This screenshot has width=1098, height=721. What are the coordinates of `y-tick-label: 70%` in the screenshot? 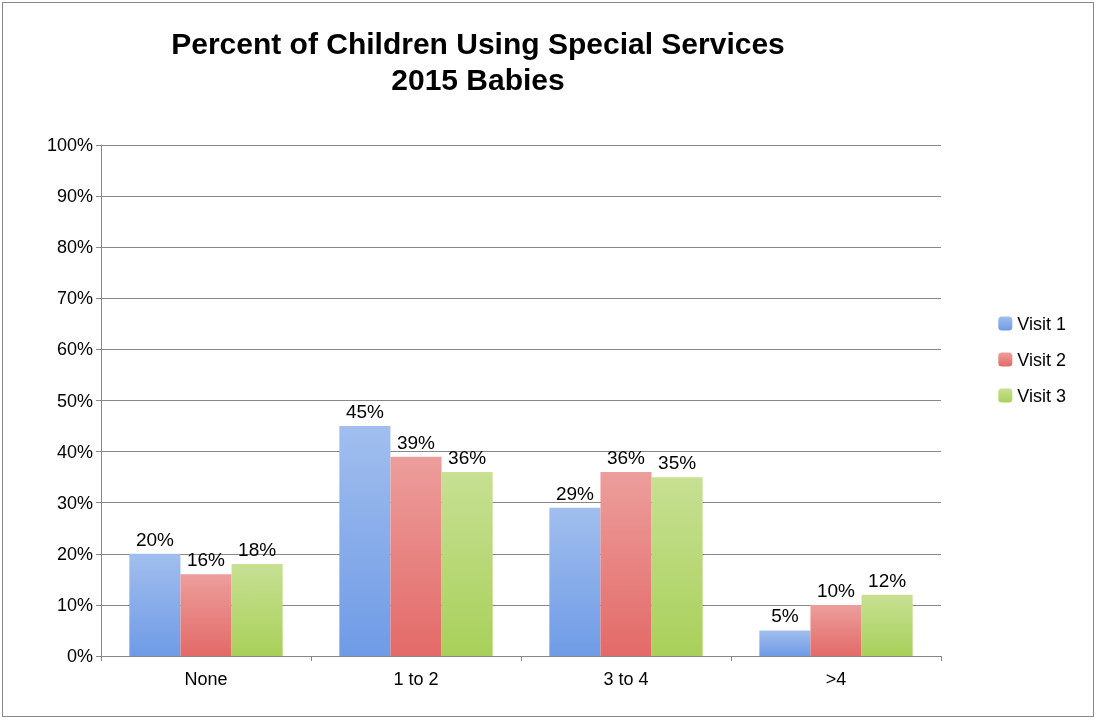 It's located at (74, 298).